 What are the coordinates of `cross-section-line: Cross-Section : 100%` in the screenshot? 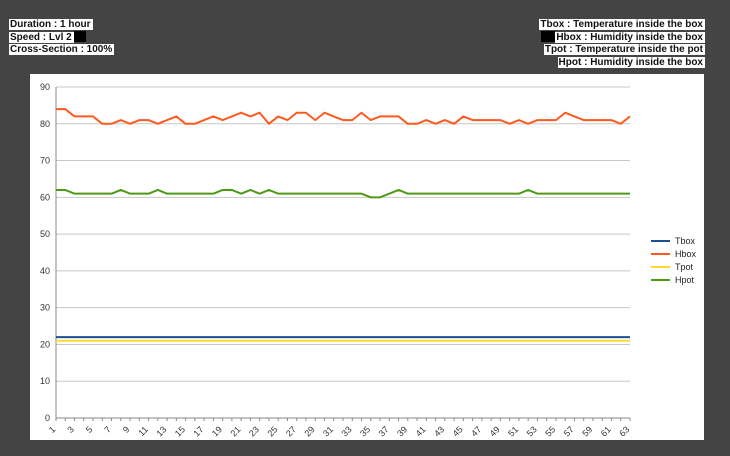 It's located at (62, 50).